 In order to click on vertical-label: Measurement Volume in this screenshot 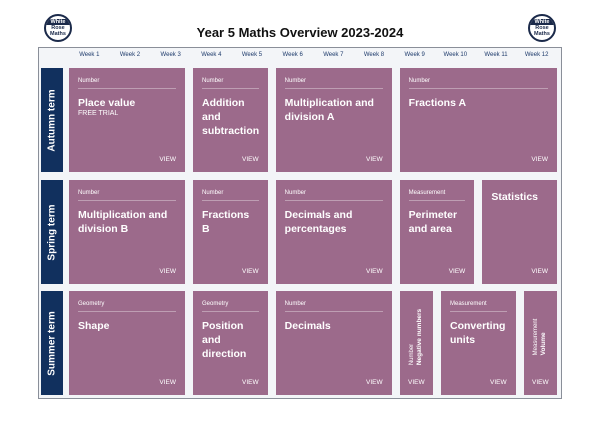, I will do `click(540, 337)`.